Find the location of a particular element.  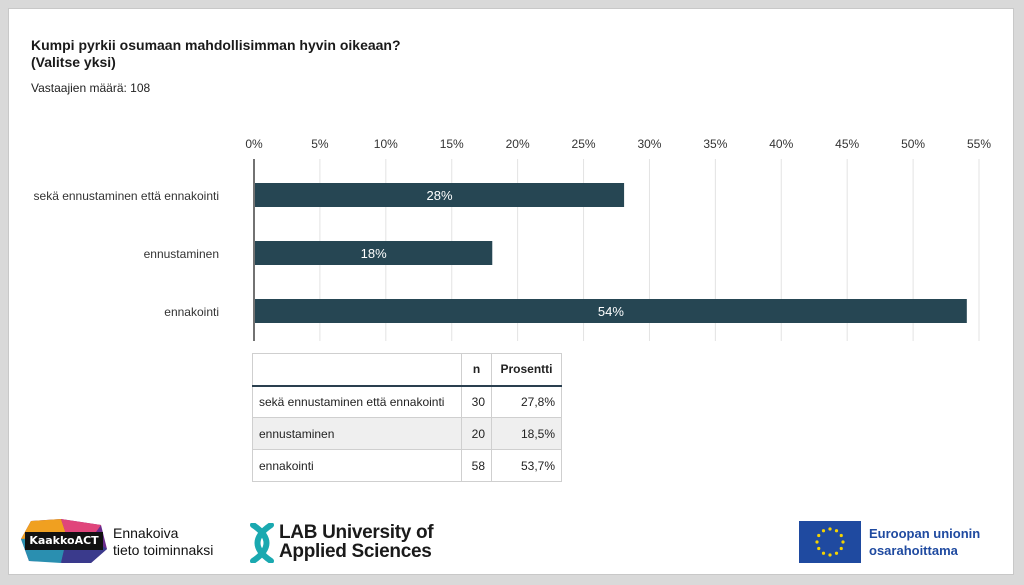

question-line-2: (Valitse yksi) is located at coordinates (73, 62).